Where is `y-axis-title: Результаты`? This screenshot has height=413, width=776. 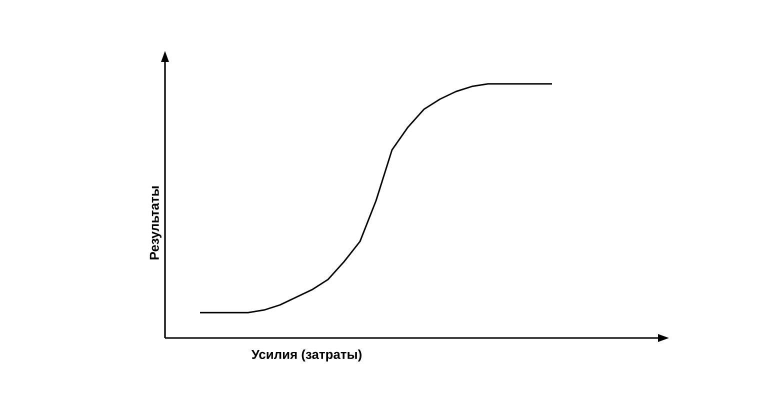 y-axis-title: Результаты is located at coordinates (156, 223).